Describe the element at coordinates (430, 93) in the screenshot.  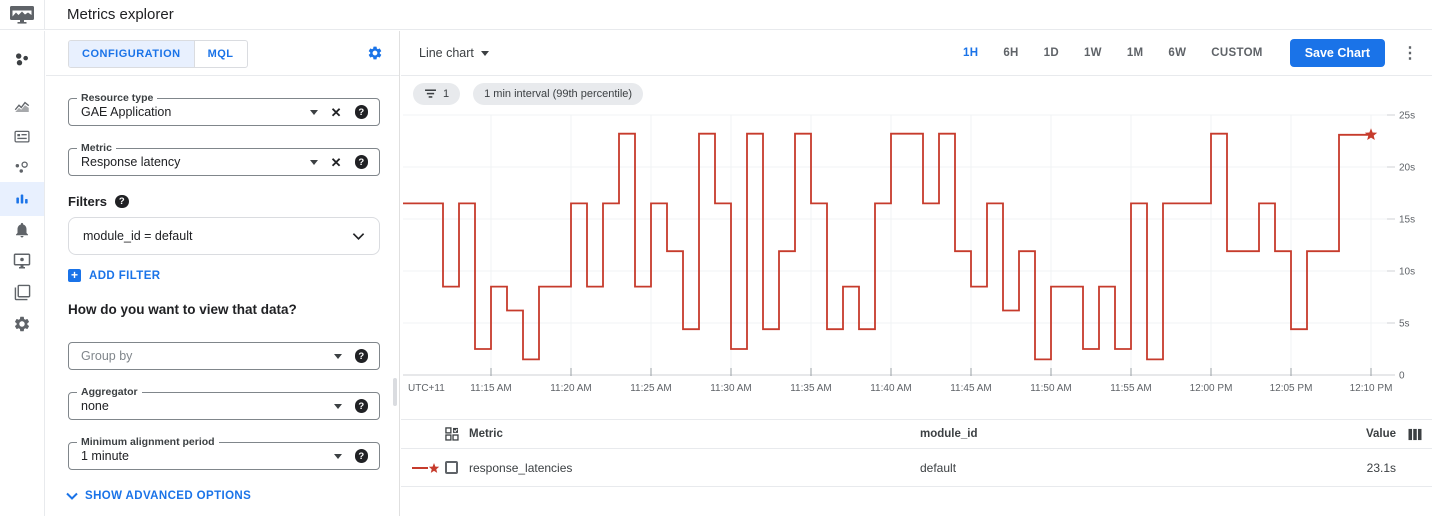
I see `filter-list-icon` at that location.